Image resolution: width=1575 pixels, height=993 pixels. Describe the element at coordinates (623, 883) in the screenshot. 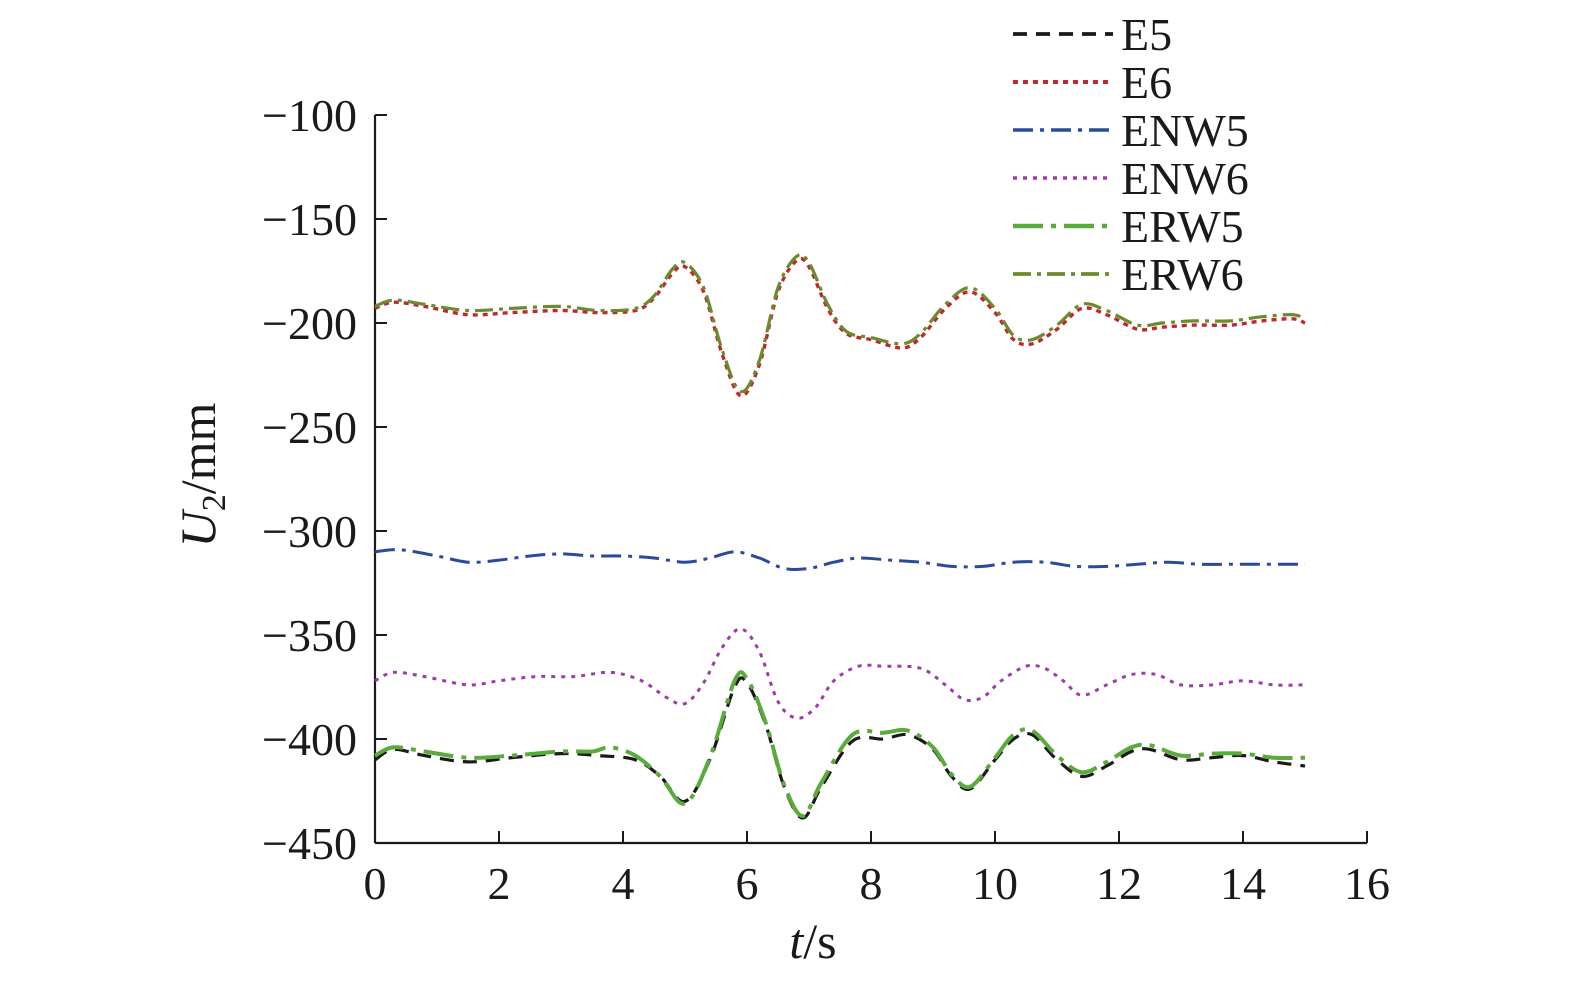

I see `x-tick-label: 4` at that location.